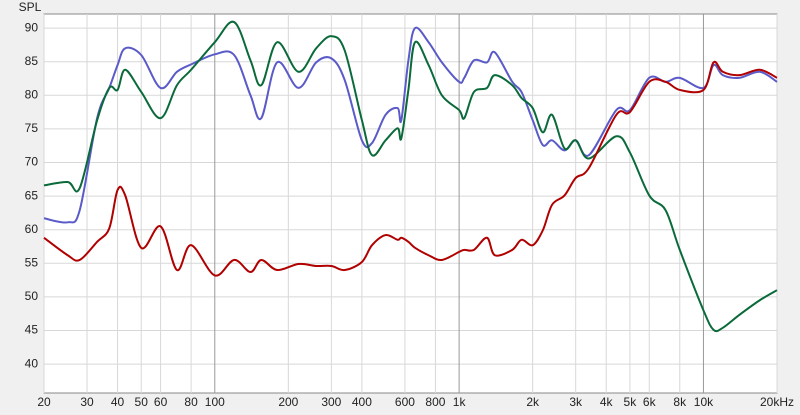  I want to click on y-axis-label: SPL, so click(30, 7).